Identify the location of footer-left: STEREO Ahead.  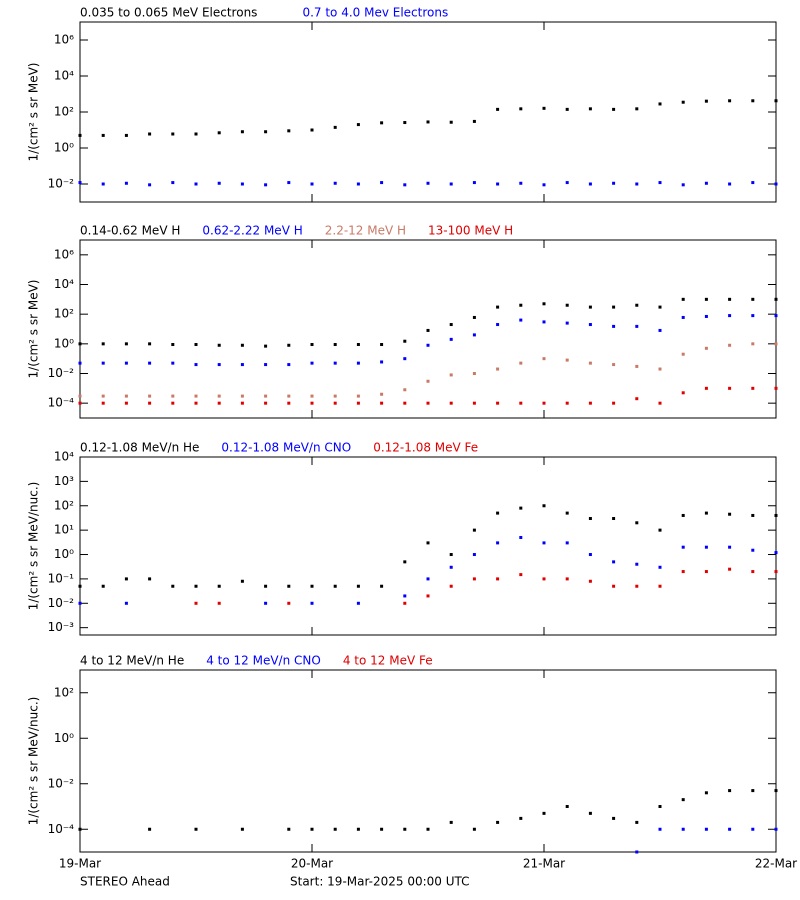
(125, 882).